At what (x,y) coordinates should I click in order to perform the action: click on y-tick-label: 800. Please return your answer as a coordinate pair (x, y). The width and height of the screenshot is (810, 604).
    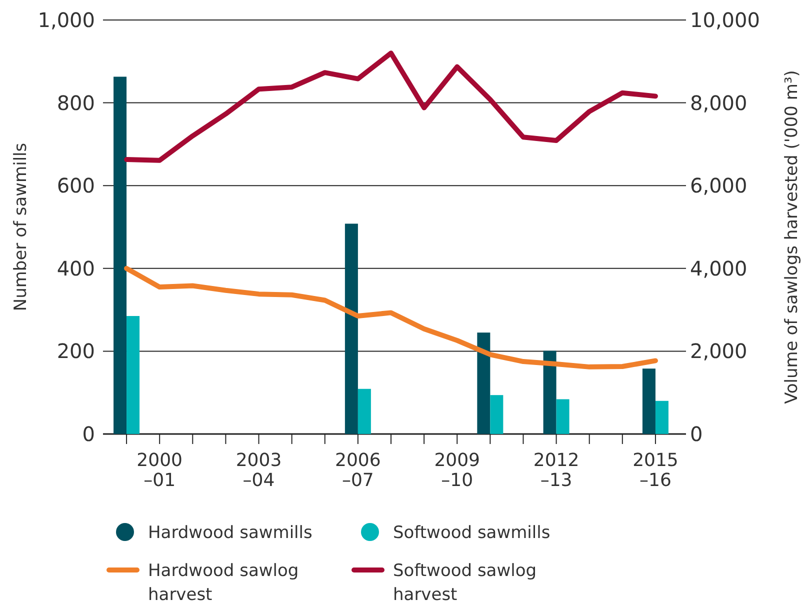
    Looking at the image, I should click on (75, 102).